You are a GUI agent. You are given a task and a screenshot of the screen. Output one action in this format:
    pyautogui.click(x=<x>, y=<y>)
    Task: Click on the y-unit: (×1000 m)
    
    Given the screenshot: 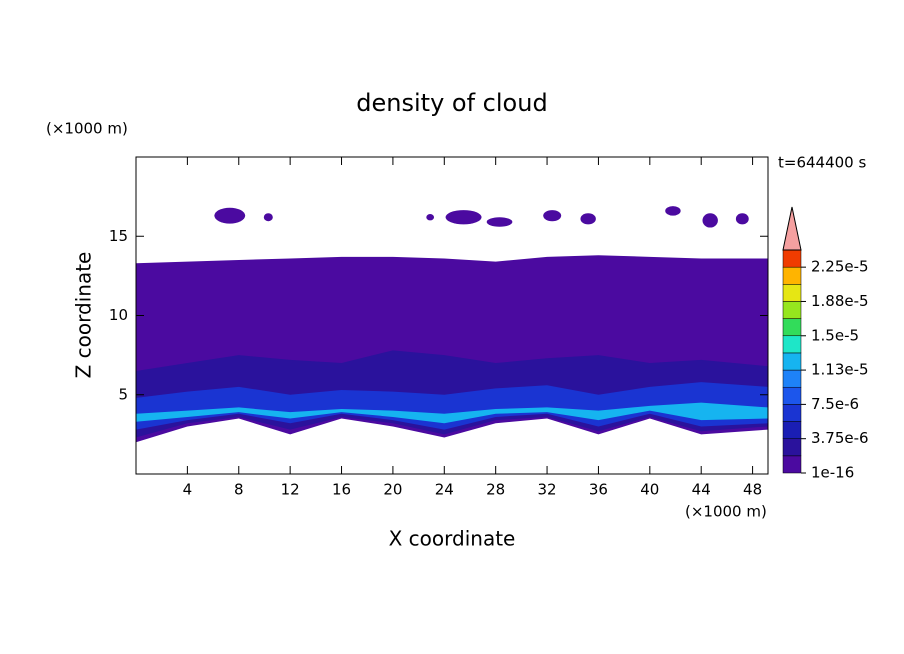 What is the action you would take?
    pyautogui.click(x=87, y=129)
    